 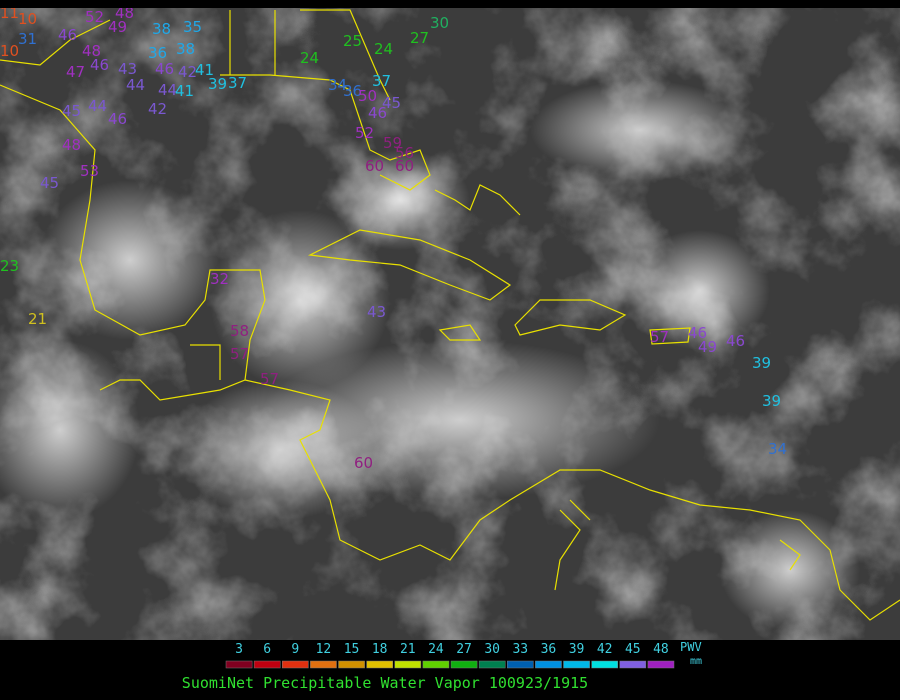 What do you see at coordinates (37, 319) in the screenshot?
I see `station-value: 21` at bounding box center [37, 319].